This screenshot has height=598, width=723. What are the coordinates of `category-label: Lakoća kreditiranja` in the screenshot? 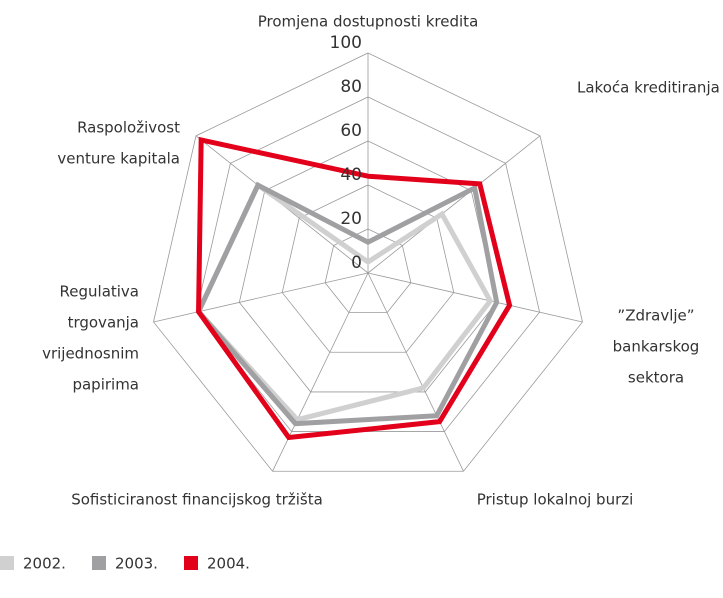 It's located at (648, 88).